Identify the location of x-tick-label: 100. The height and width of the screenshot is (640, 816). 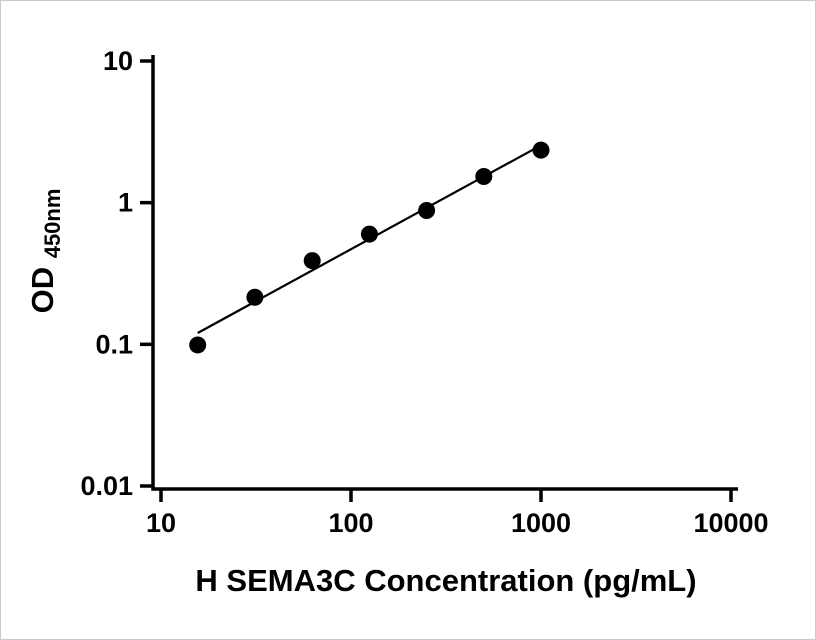
(350, 523).